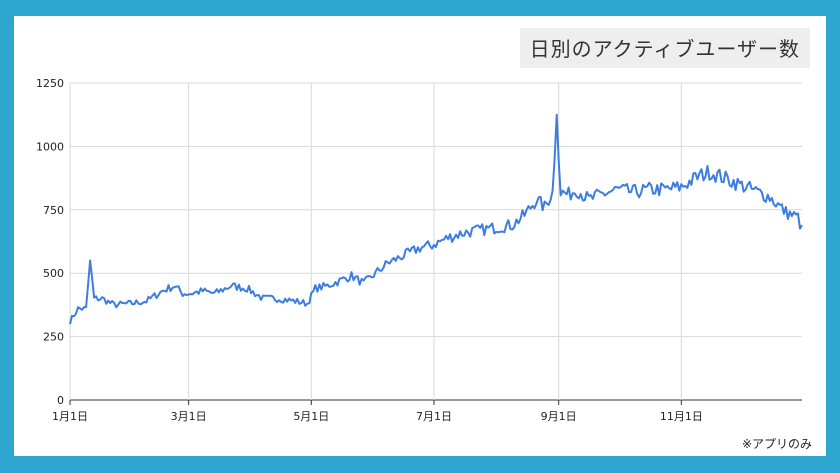  Describe the element at coordinates (311, 416) in the screenshot. I see `x-tick-label: 5月1日` at that location.